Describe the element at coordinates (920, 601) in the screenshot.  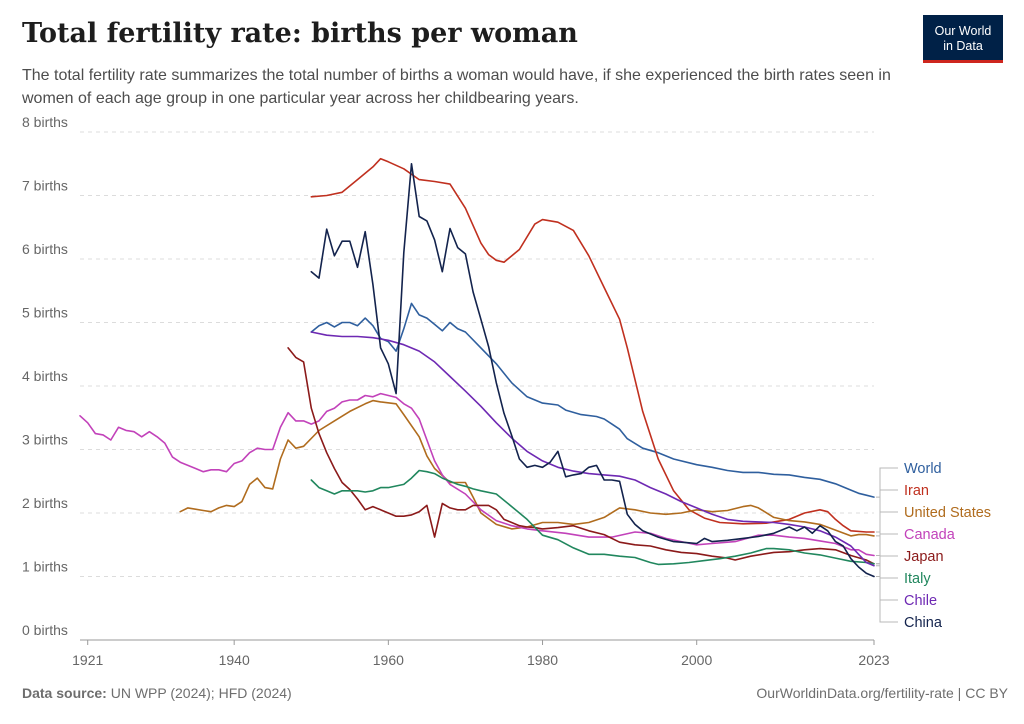
I see `legend-label-chile: Chile` at that location.